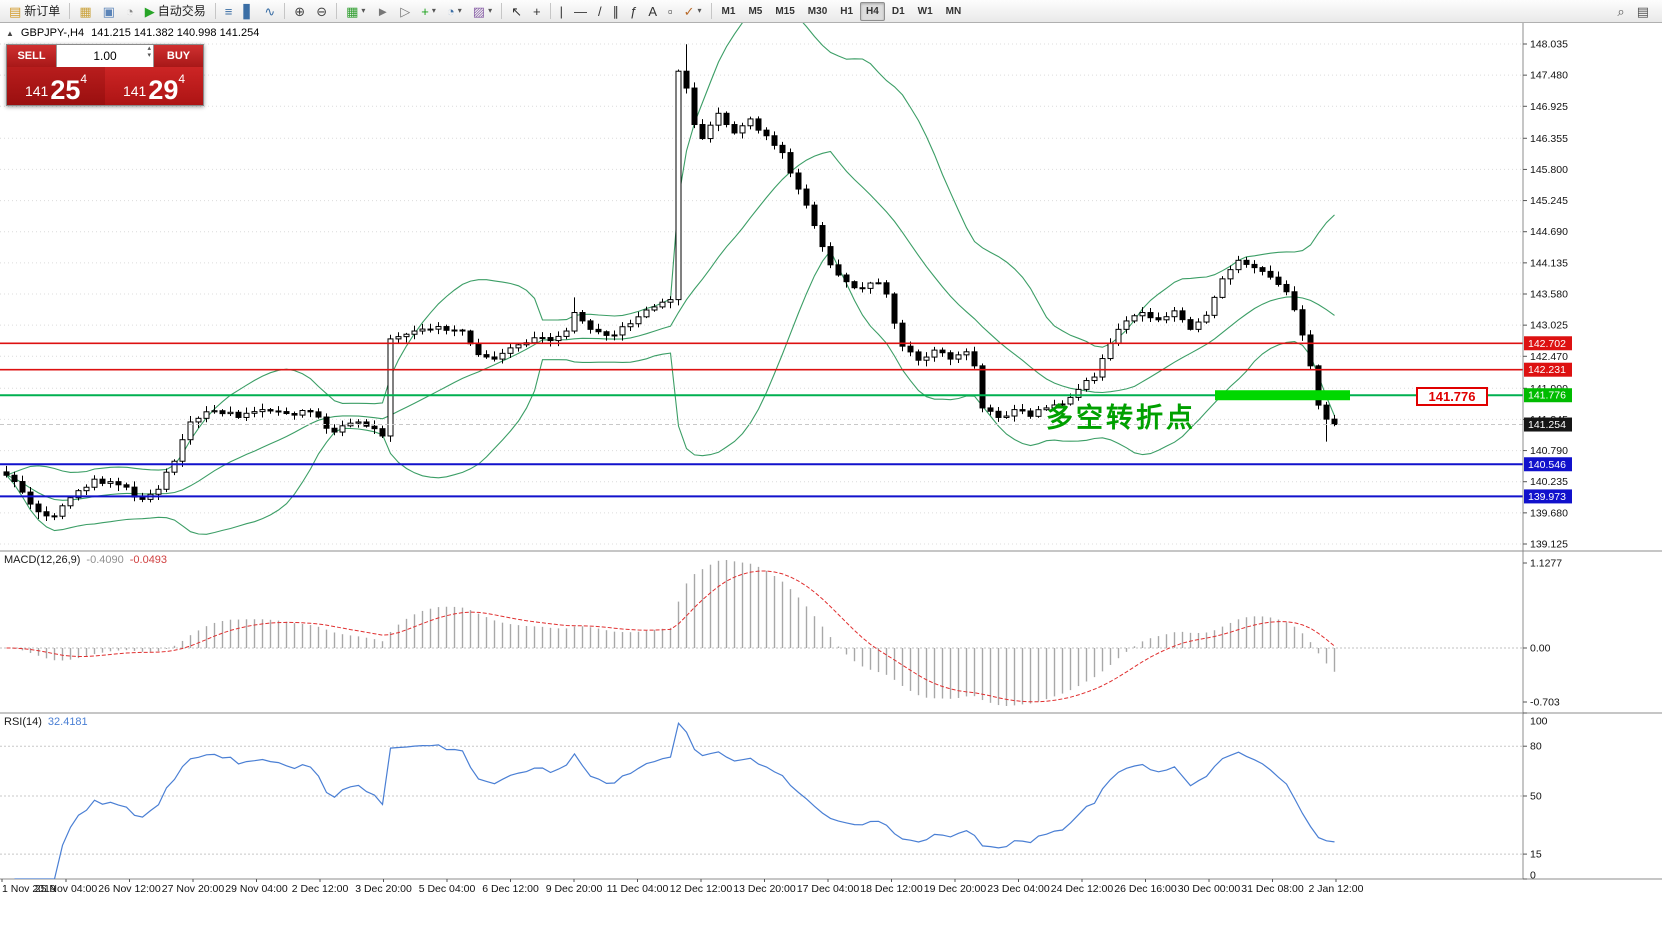 This screenshot has width=1662, height=947. What do you see at coordinates (149, 55) in the screenshot?
I see `spin-down-icon: ▾` at bounding box center [149, 55].